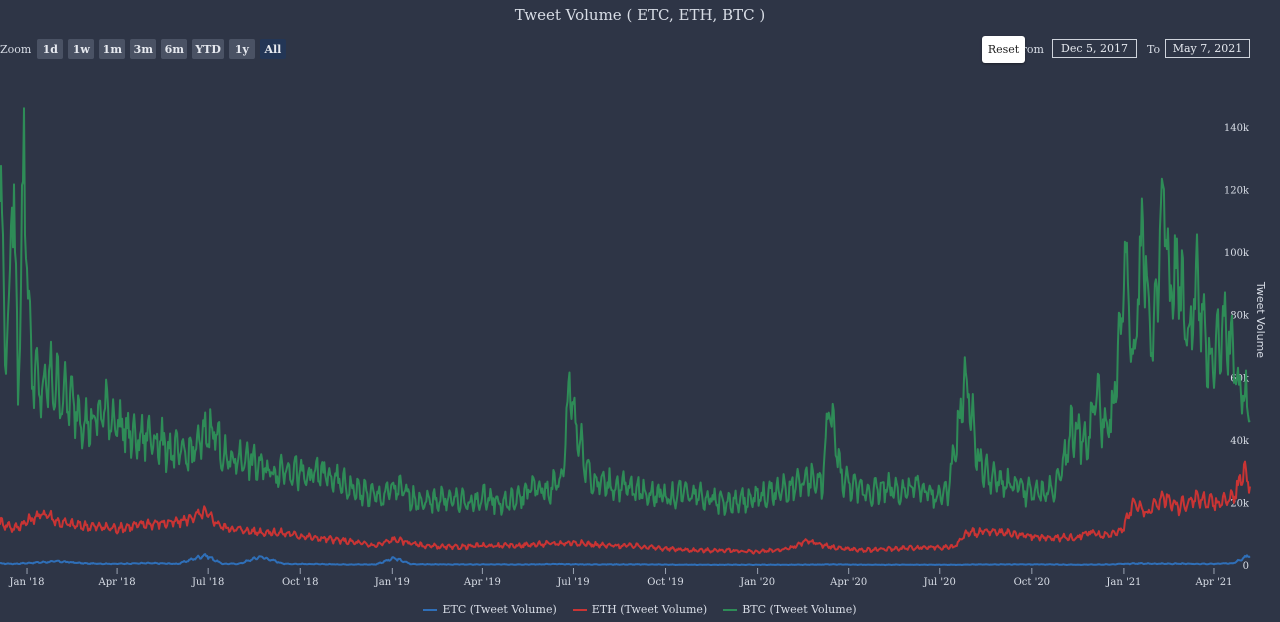 The image size is (1280, 622). I want to click on range-to-label: To, so click(1154, 49).